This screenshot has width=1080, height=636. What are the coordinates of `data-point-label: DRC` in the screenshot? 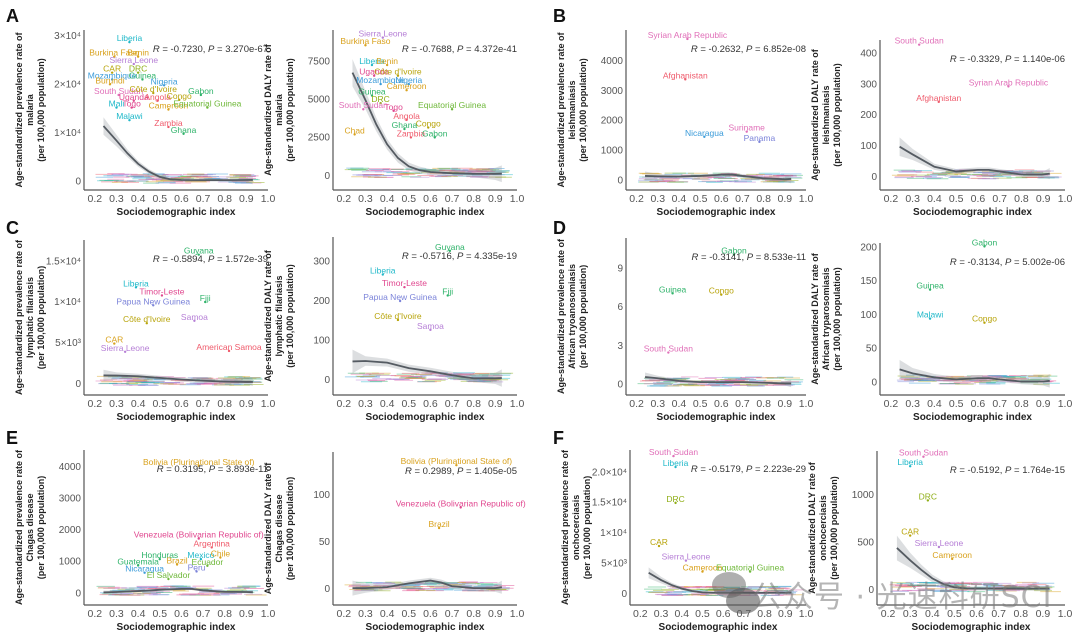 It's located at (380, 99).